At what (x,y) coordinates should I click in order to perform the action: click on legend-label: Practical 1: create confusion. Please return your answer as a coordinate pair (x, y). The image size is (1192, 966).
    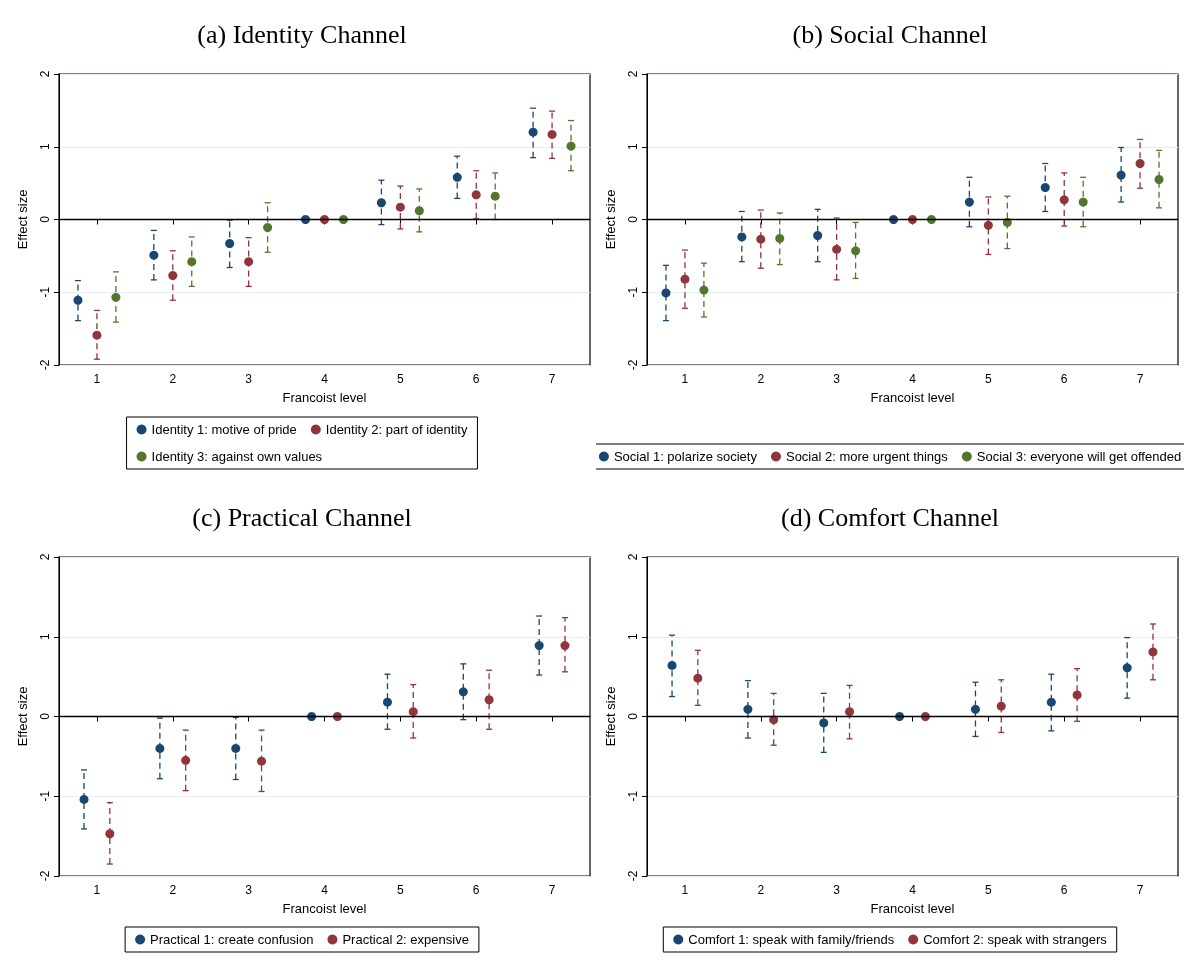
    Looking at the image, I should click on (232, 939).